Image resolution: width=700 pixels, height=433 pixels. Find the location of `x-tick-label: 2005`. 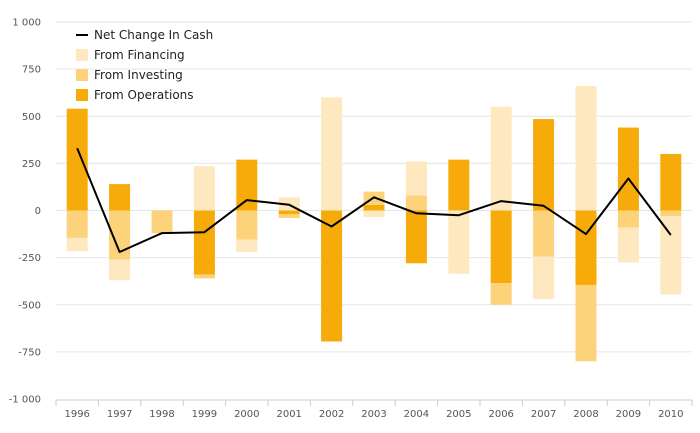

x-tick-label: 2005 is located at coordinates (458, 414).